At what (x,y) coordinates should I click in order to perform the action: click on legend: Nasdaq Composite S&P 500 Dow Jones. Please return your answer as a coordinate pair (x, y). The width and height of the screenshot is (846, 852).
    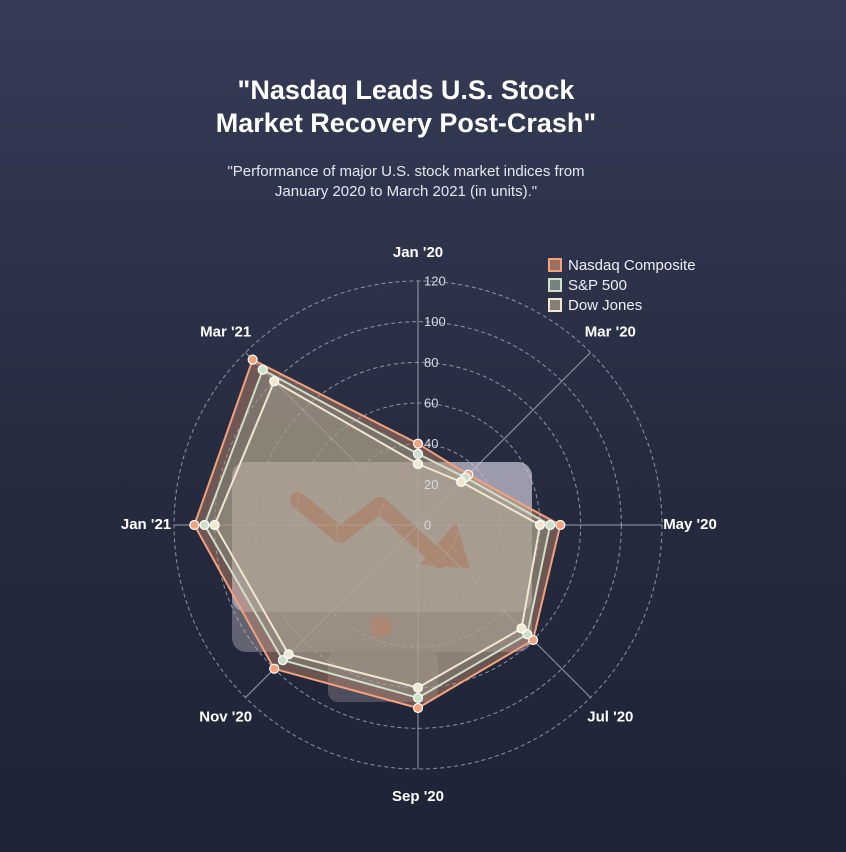
    Looking at the image, I should click on (622, 285).